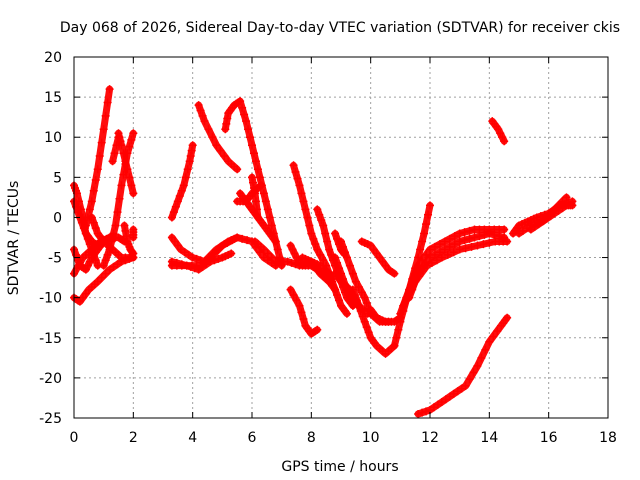 The image size is (640, 480). What do you see at coordinates (608, 438) in the screenshot?
I see `x-tick-label: 18` at bounding box center [608, 438].